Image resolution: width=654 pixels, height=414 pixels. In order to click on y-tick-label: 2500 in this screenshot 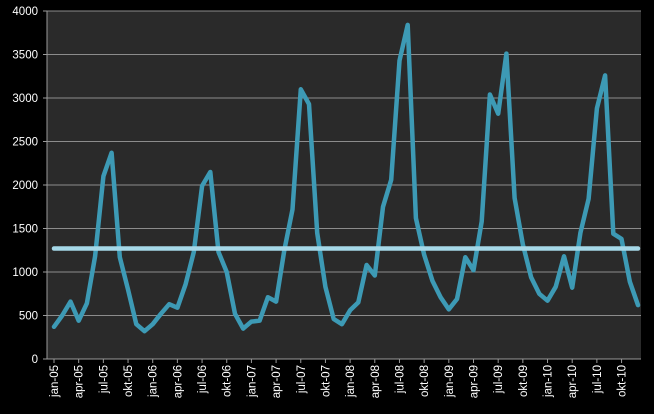, I will do `click(25, 143)`.